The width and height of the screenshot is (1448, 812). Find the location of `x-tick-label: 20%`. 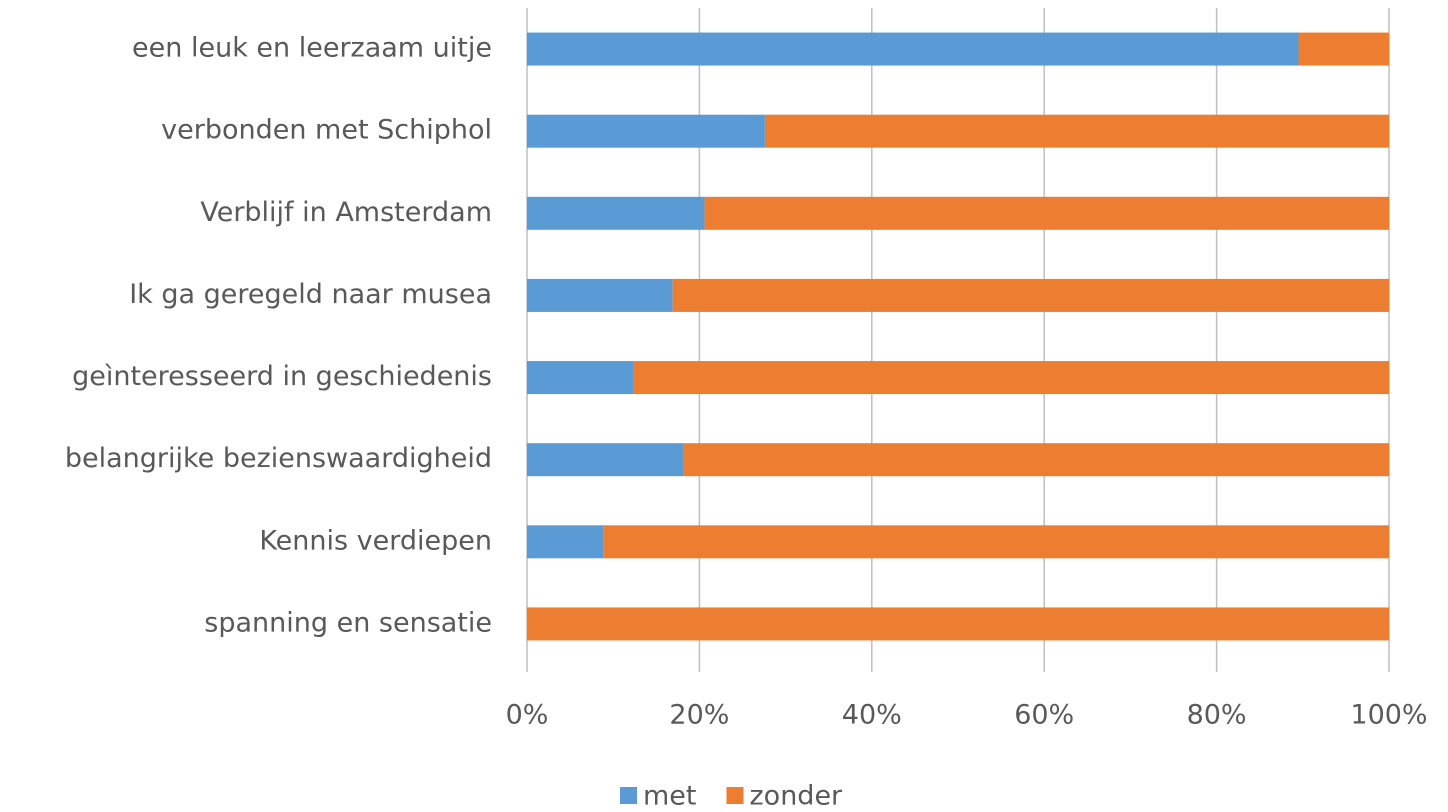

x-tick-label: 20% is located at coordinates (699, 715).